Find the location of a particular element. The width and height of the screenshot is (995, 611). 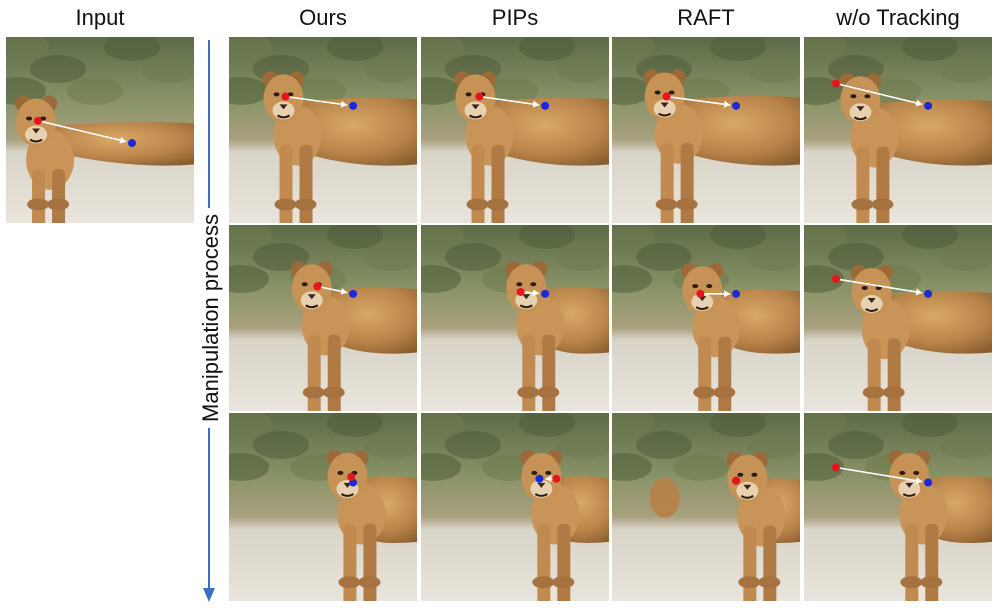

manipulation-process-label: Manipulation process is located at coordinates (211, 318).